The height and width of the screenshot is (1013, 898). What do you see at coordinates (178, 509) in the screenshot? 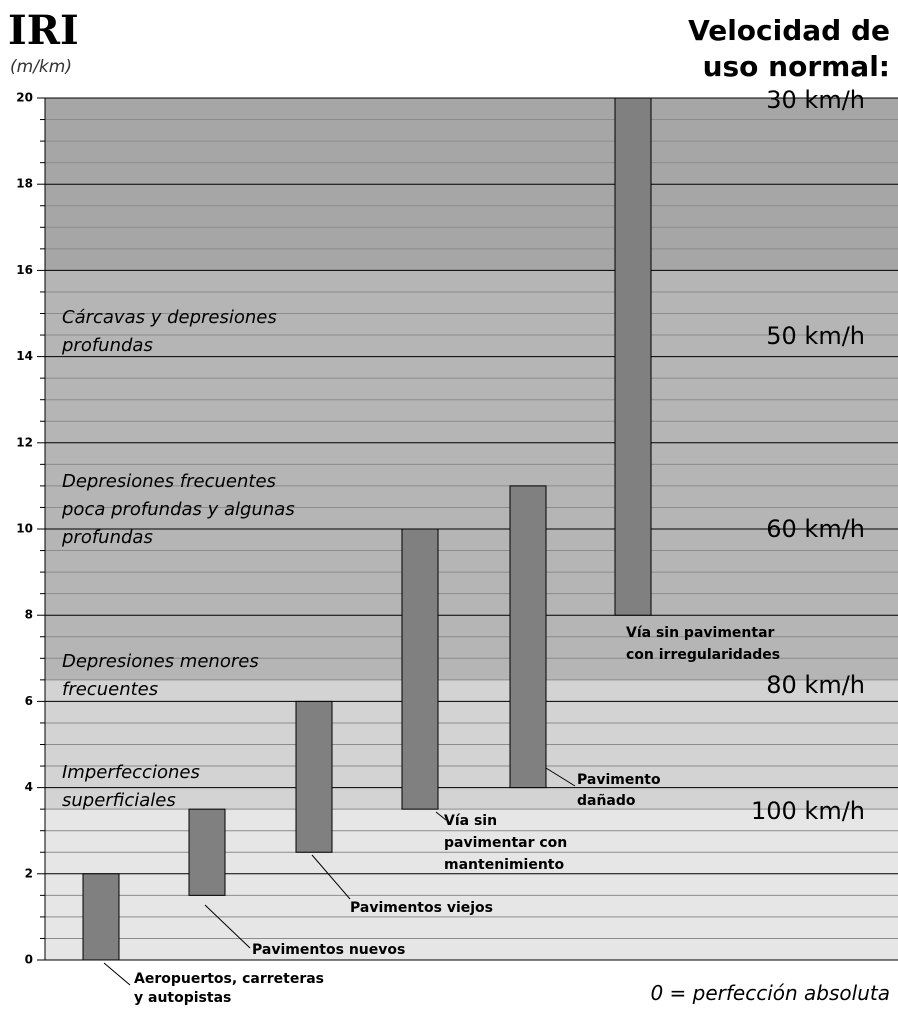
I see `zone-label: poca profundas y algunas` at bounding box center [178, 509].